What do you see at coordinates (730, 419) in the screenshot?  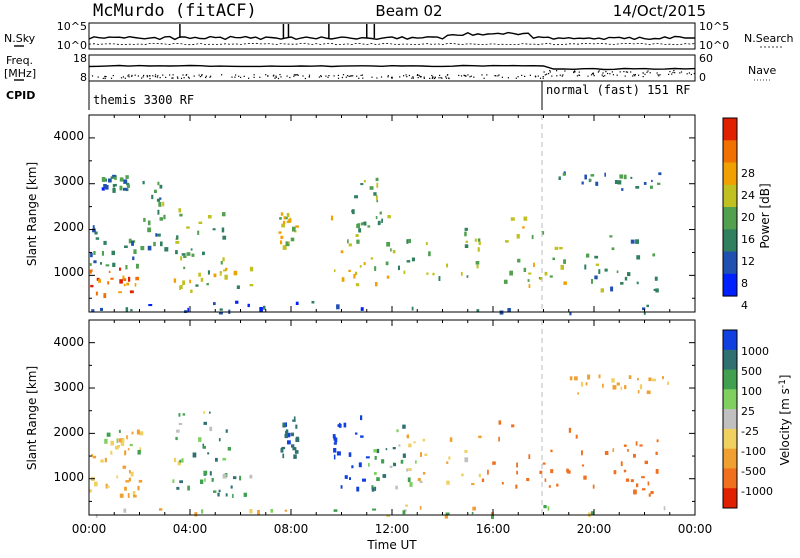 I see `velocity-colorbar-frame` at bounding box center [730, 419].